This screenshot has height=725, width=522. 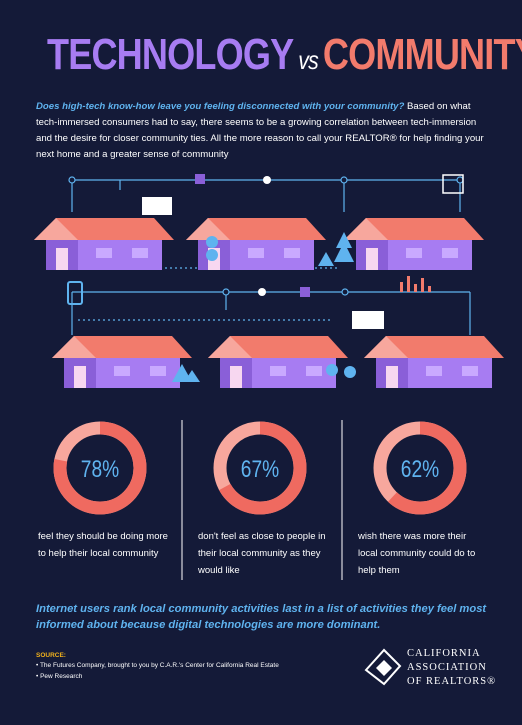 I want to click on stat-label: 67%, so click(x=260, y=469).